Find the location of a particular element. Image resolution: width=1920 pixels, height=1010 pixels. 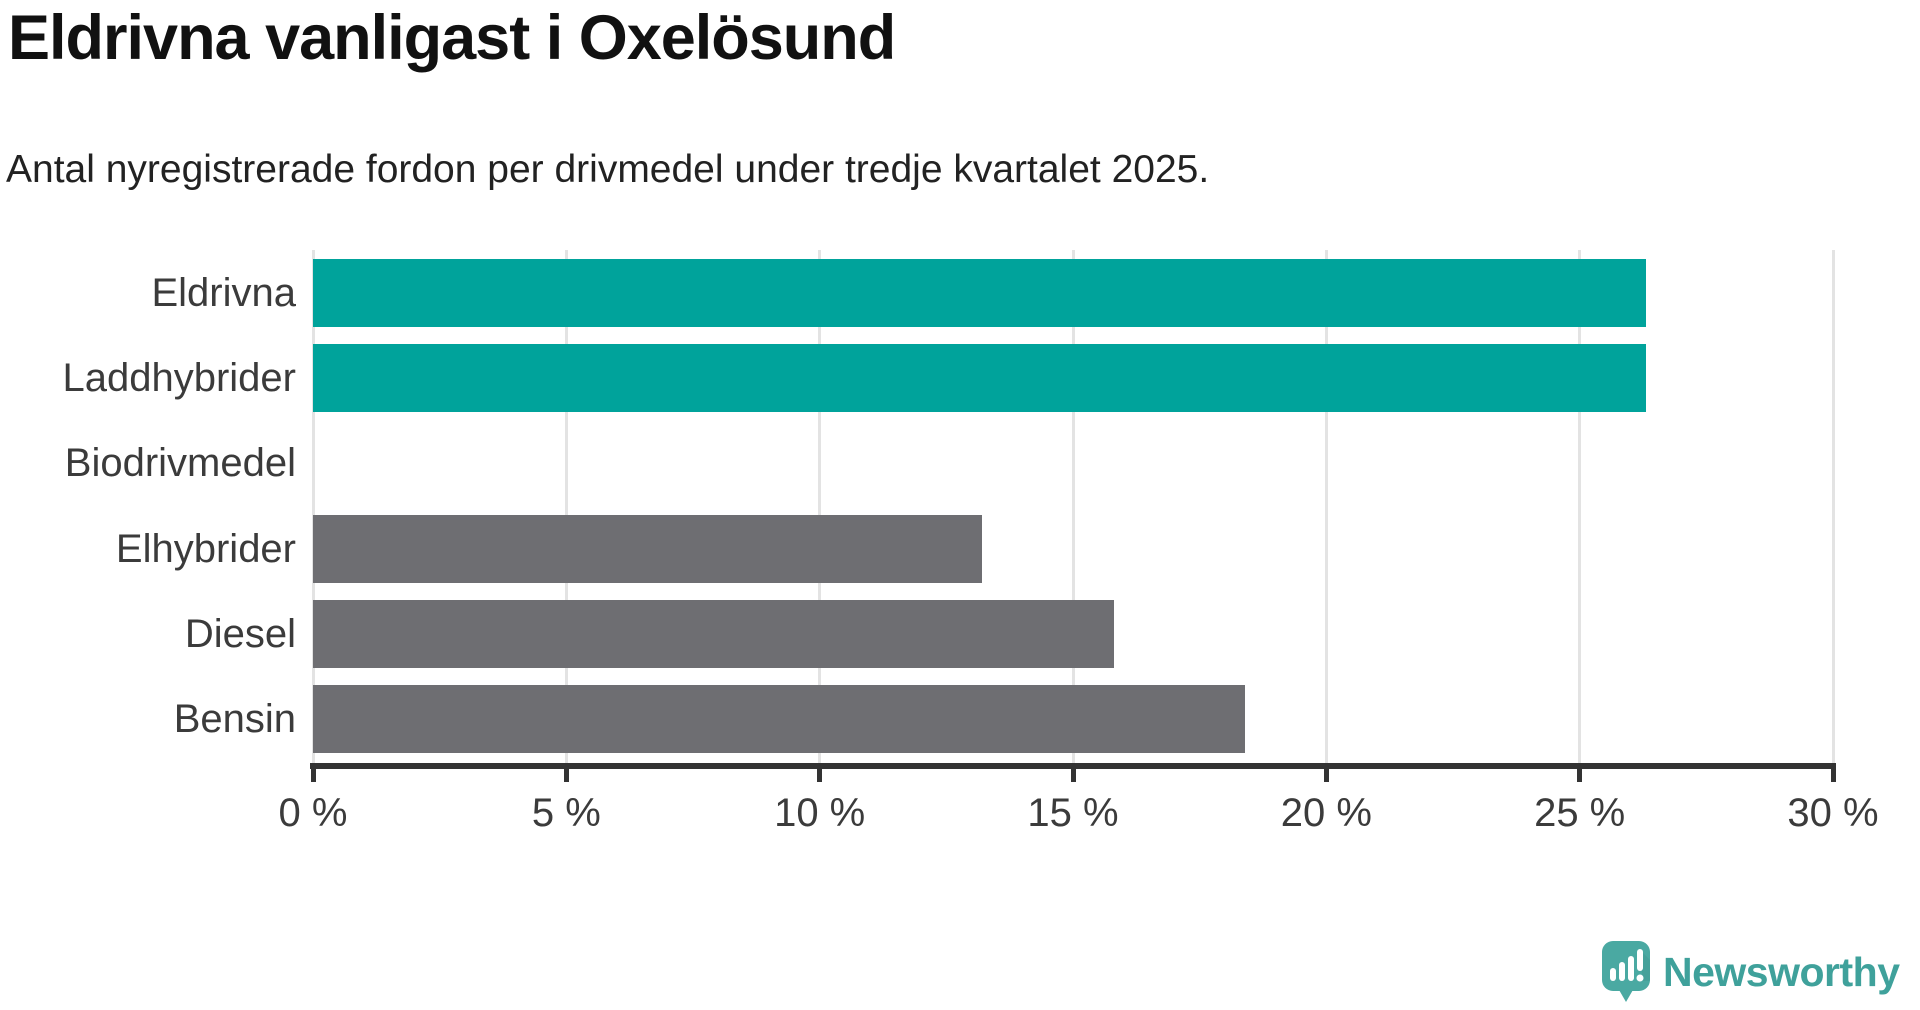

x-axis-tick-label: 10 % is located at coordinates (820, 813).